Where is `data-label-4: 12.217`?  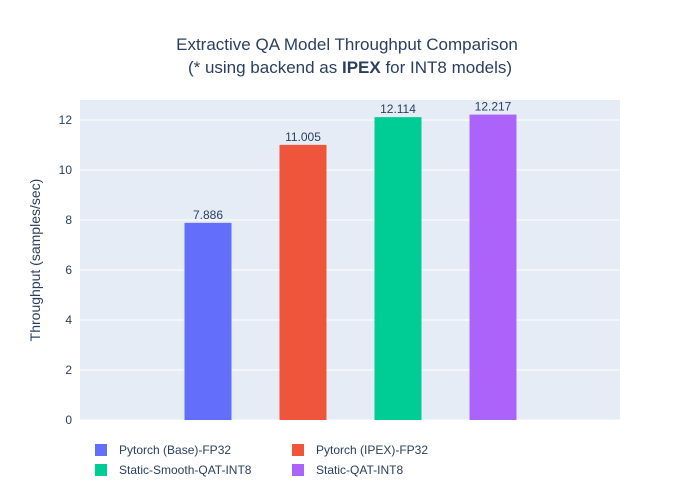 data-label-4: 12.217 is located at coordinates (493, 107).